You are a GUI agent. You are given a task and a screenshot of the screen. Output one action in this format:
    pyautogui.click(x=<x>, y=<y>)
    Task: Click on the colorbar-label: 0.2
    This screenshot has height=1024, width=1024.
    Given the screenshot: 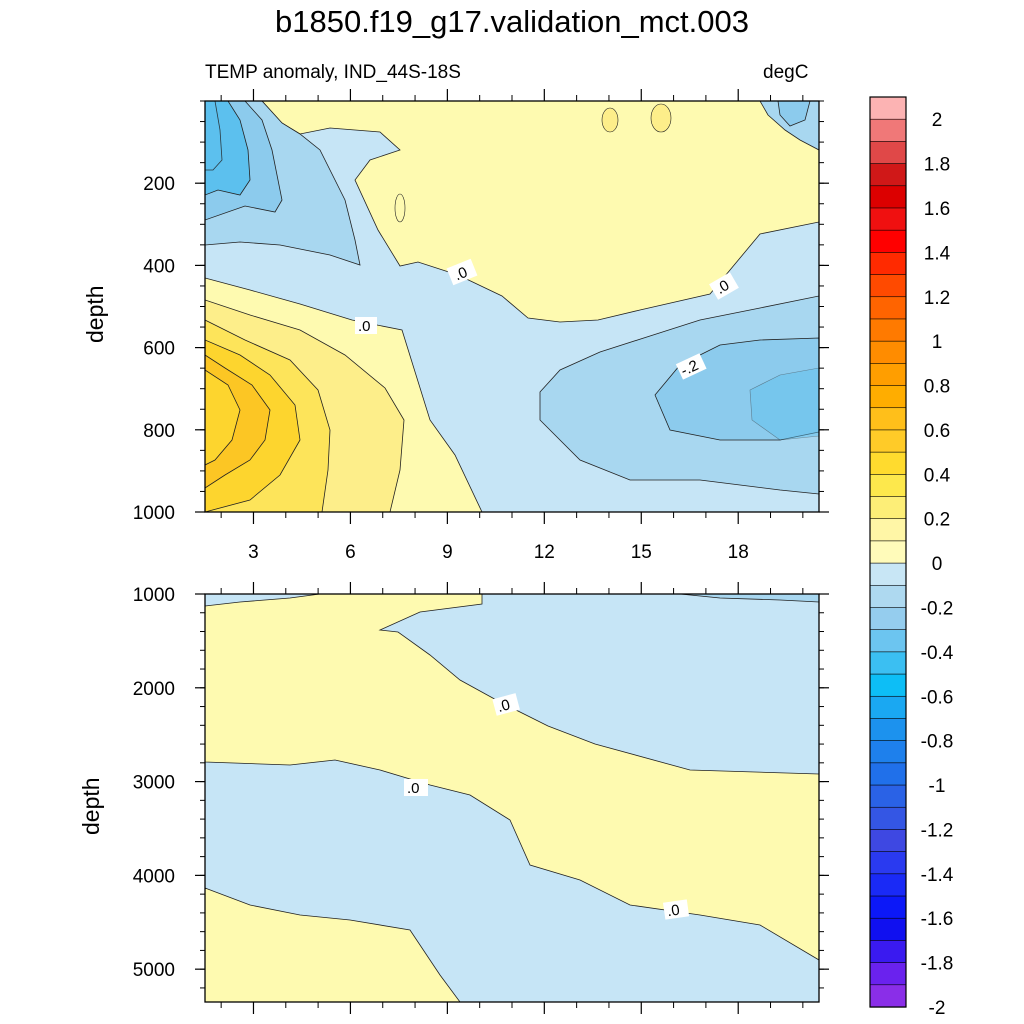 What is the action you would take?
    pyautogui.click(x=937, y=520)
    